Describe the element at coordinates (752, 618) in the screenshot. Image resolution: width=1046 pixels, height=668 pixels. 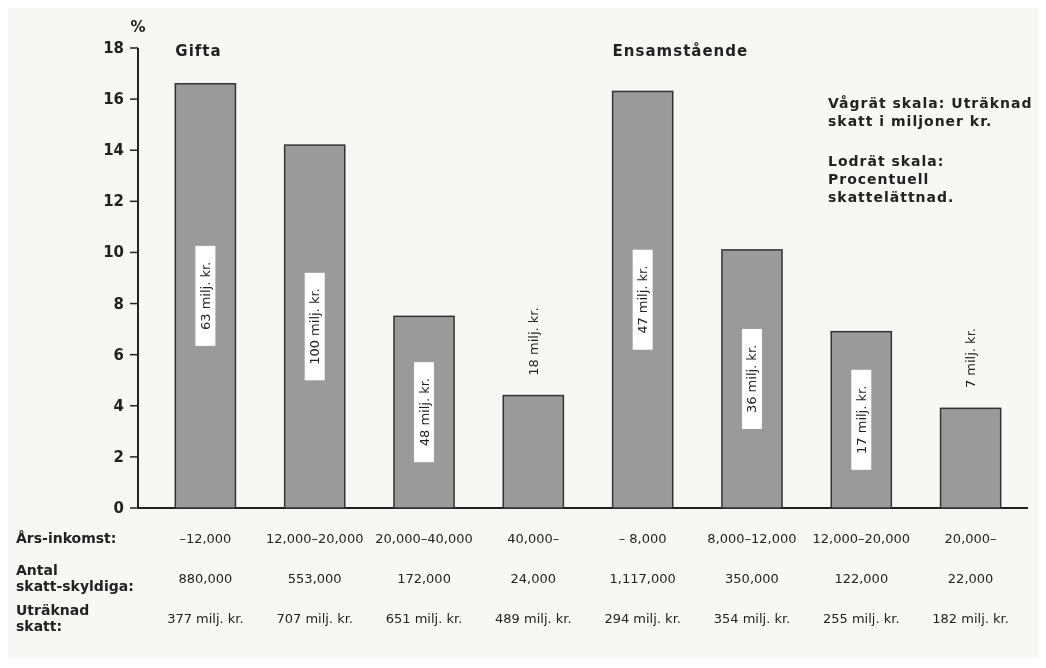
I see `text: 354 milj. kr.` at that location.